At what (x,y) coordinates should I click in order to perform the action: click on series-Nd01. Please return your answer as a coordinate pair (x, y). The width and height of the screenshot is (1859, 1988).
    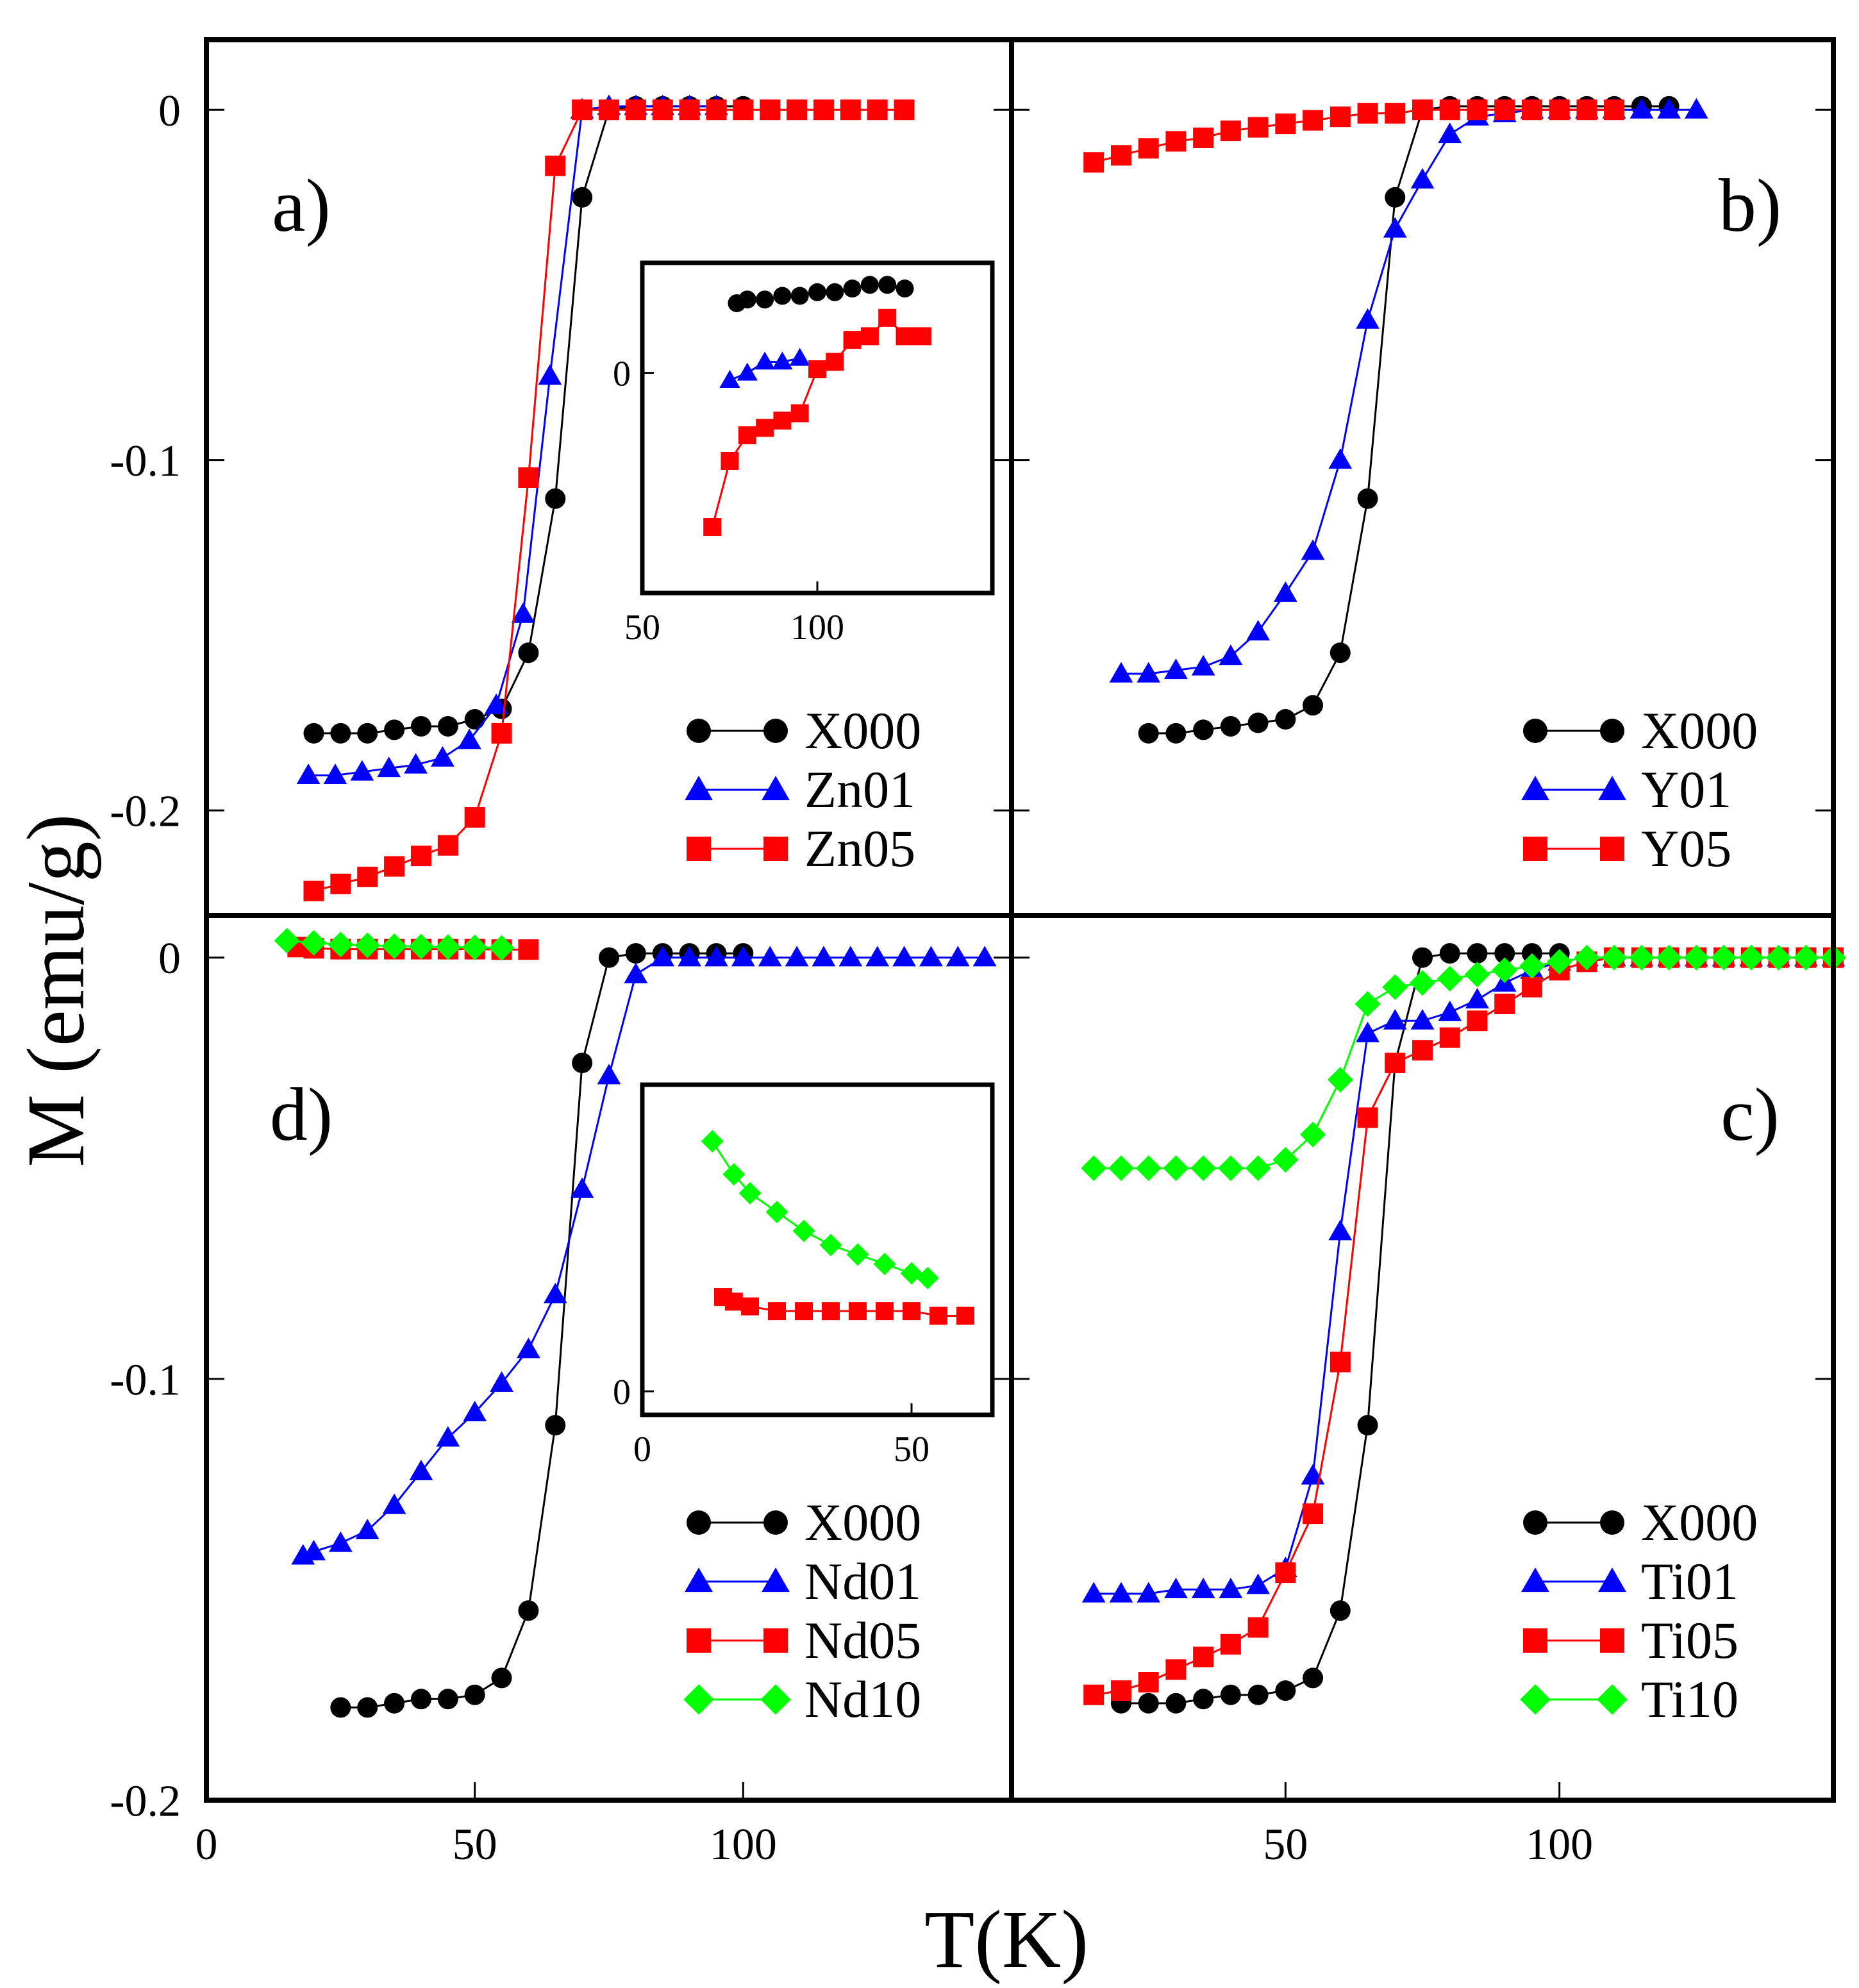
    Looking at the image, I should click on (644, 1255).